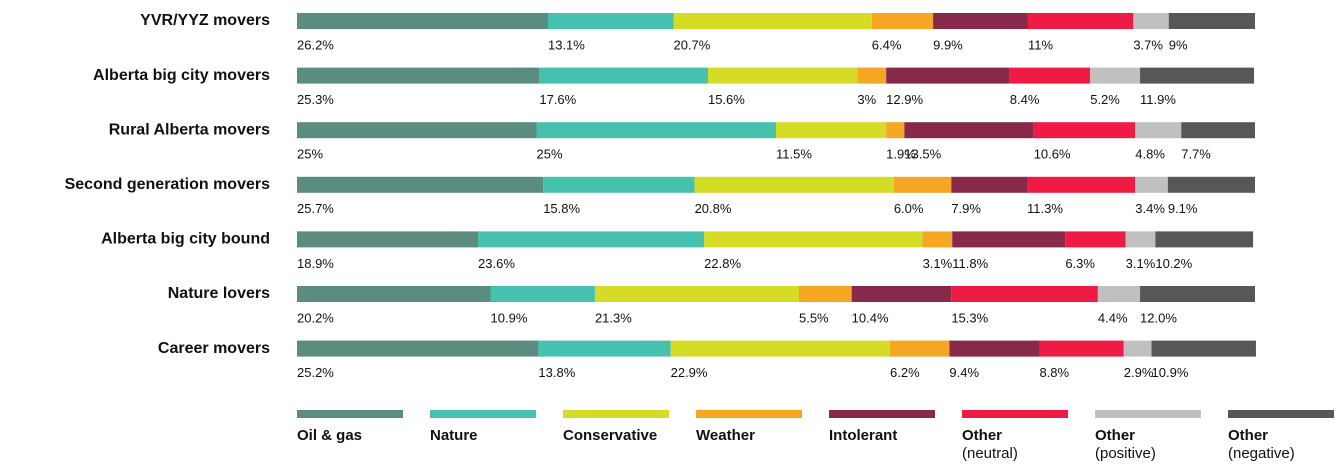 This screenshot has height=468, width=1336. Describe the element at coordinates (990, 444) in the screenshot. I see `legend-label: Other (neutral)` at that location.